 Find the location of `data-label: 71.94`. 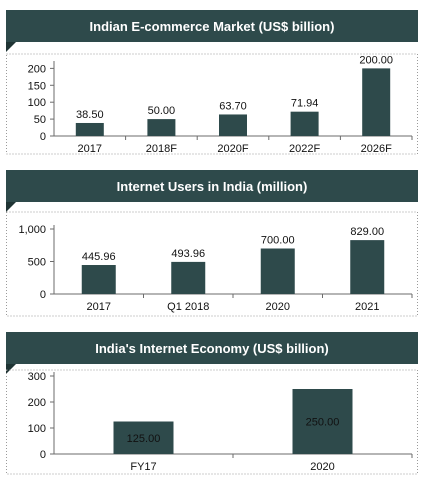

data-label: 71.94 is located at coordinates (305, 104).